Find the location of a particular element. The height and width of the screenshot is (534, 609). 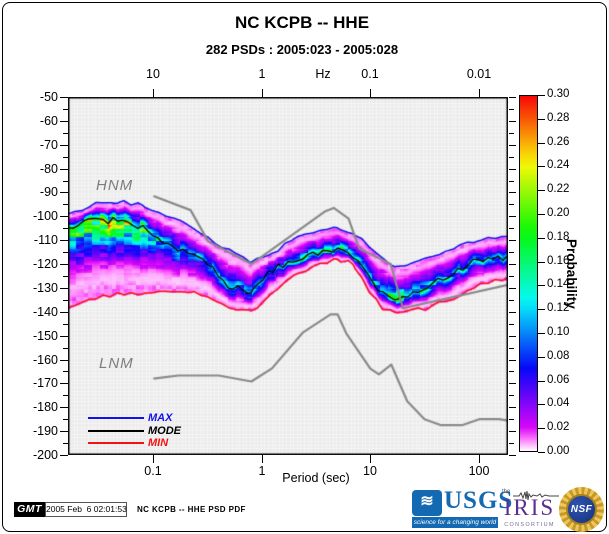

colorbar-tick-label: 0.20 is located at coordinates (558, 213).